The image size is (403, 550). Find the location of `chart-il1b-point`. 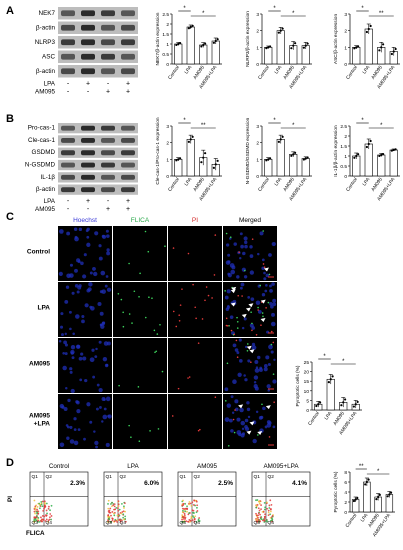

chart-il1b-point is located at coordinates (379, 156).